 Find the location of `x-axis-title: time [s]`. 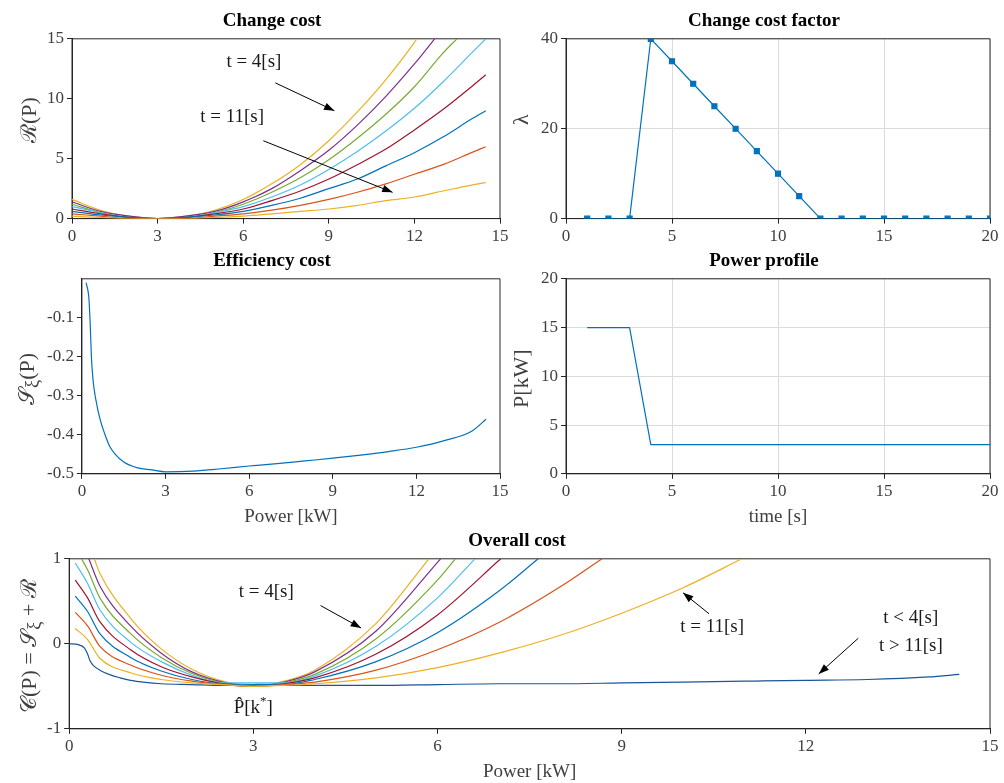

x-axis-title: time [s] is located at coordinates (778, 515).